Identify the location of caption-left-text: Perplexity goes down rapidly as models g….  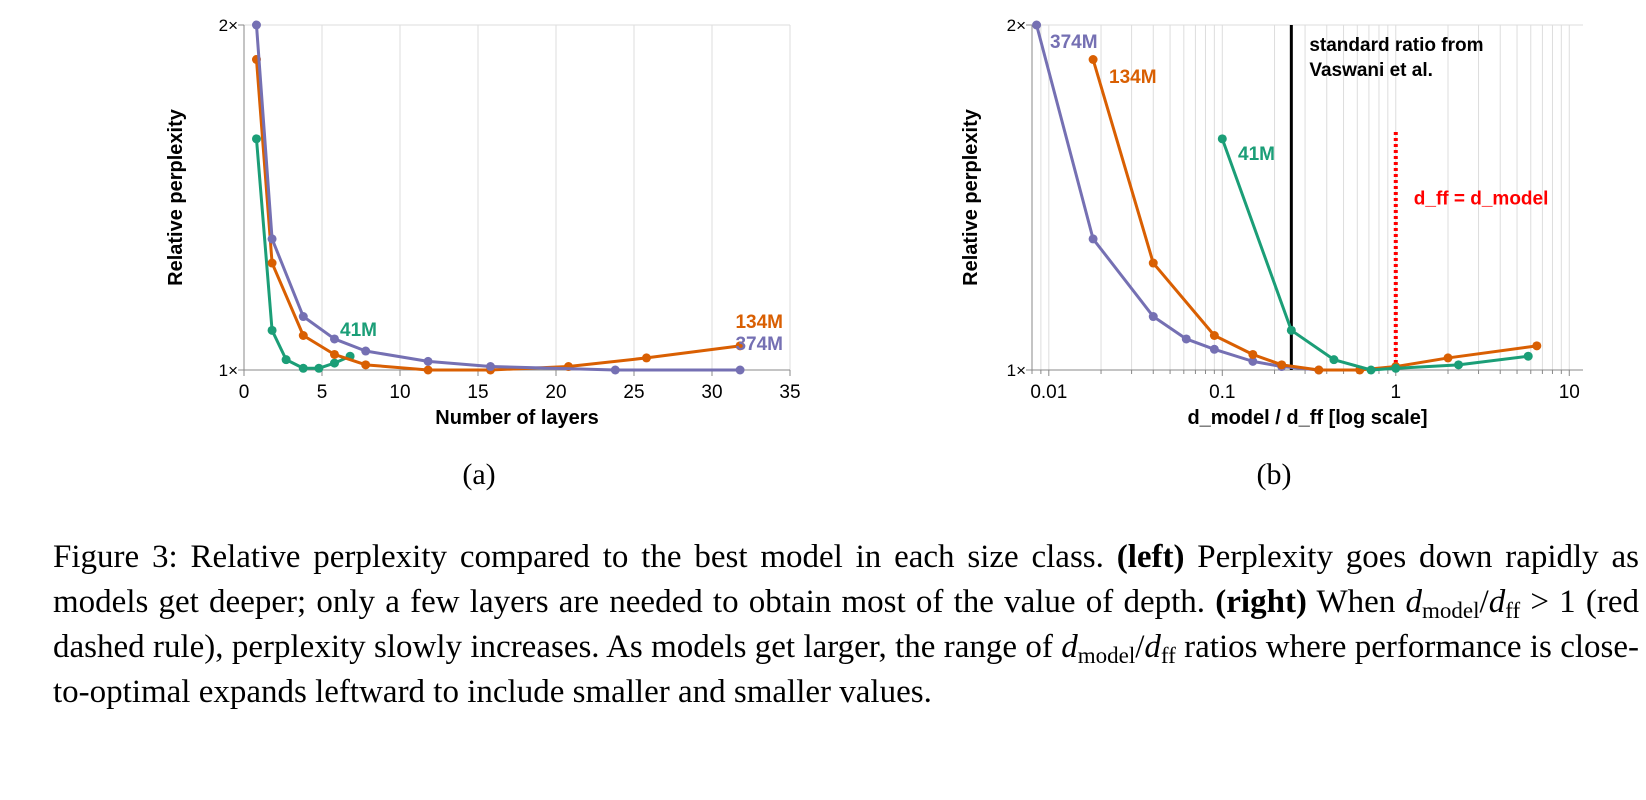
(846, 579).